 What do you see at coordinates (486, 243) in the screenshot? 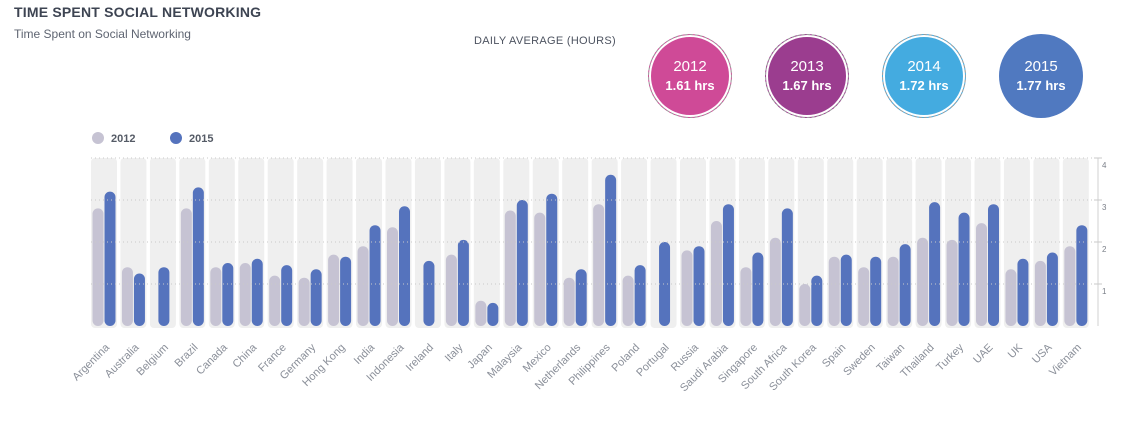
I see `column-track` at bounding box center [486, 243].